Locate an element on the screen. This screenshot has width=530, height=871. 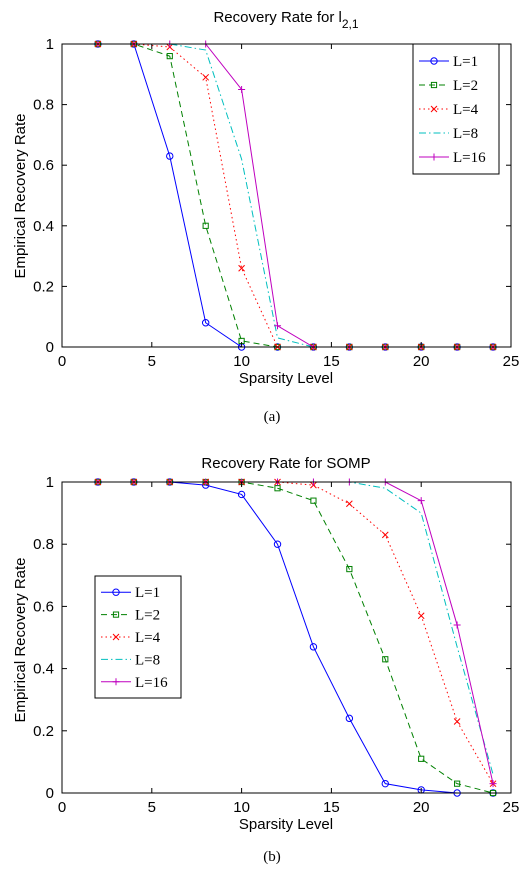
chart-a-legend-marker-L4 is located at coordinates (434, 109).